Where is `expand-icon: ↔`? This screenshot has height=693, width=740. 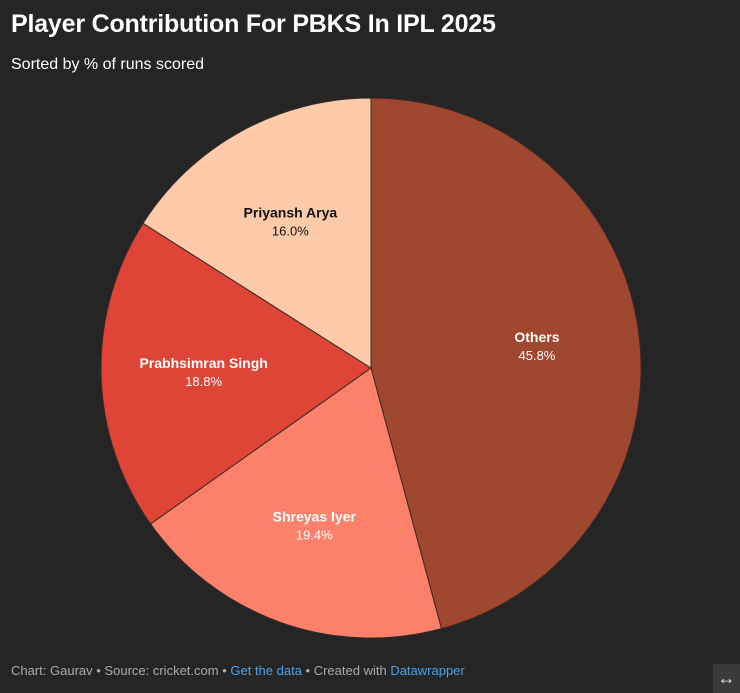
expand-icon: ↔ is located at coordinates (726, 678).